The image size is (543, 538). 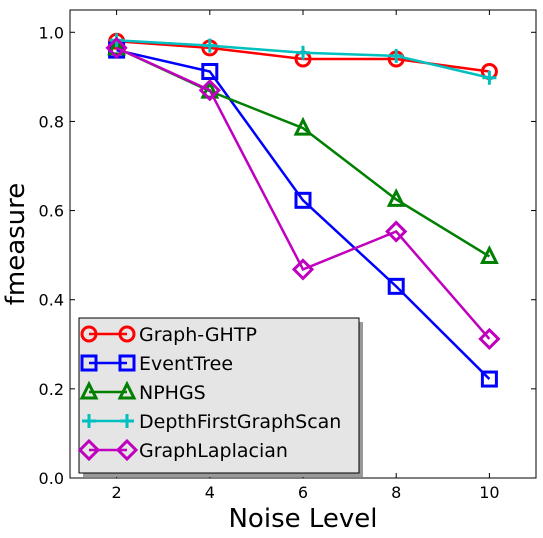 I want to click on x-axis-title: Noise Level, so click(x=302, y=519).